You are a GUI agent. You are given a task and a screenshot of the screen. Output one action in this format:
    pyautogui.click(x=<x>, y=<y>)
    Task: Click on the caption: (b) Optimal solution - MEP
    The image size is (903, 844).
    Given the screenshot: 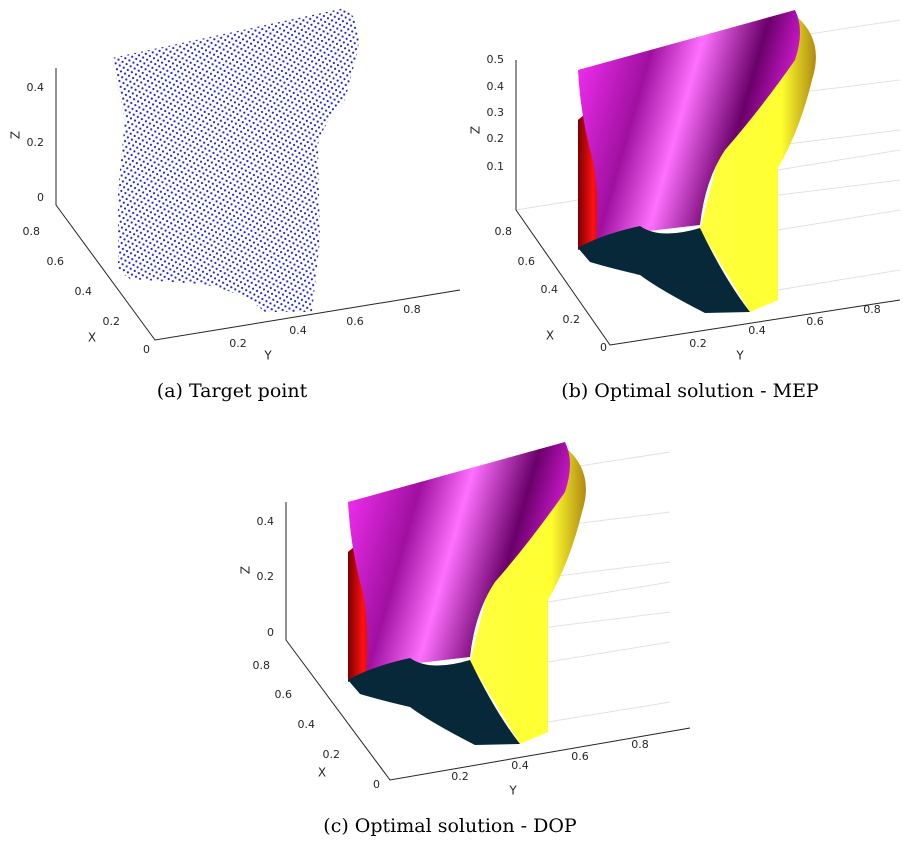 What is the action you would take?
    pyautogui.click(x=690, y=391)
    